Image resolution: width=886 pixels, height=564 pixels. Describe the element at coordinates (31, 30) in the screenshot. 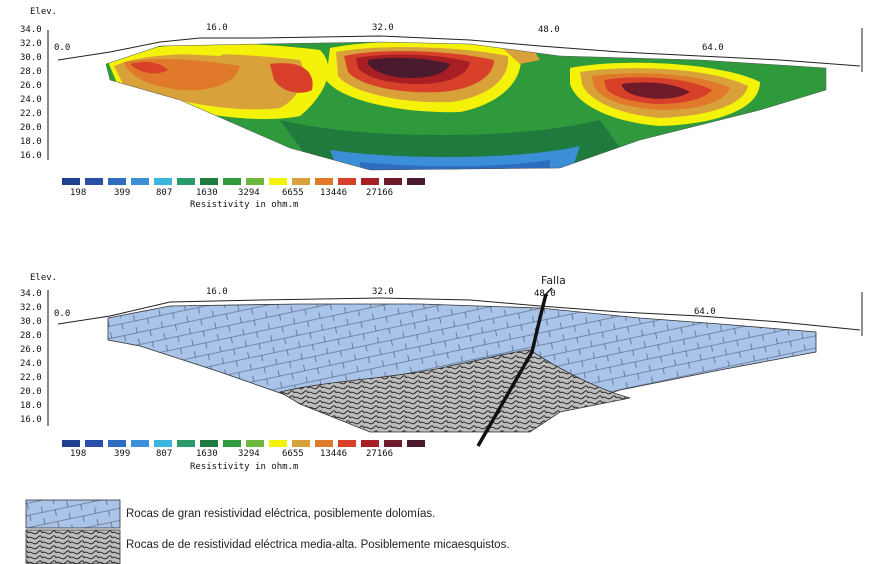

I see `top-y-tick: 34.0` at that location.